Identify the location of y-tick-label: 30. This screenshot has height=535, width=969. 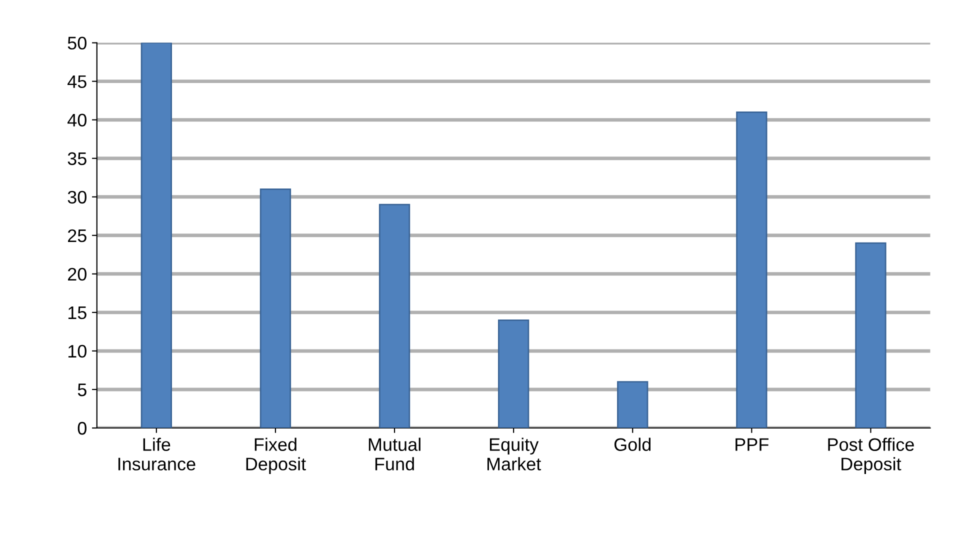
(77, 197).